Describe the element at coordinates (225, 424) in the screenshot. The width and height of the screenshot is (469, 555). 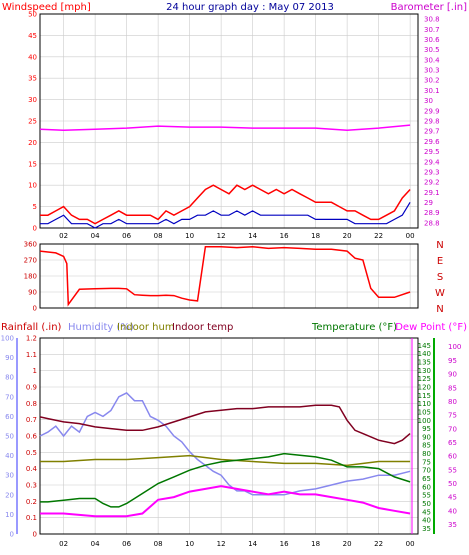
I see `indoor-temp-line` at that location.